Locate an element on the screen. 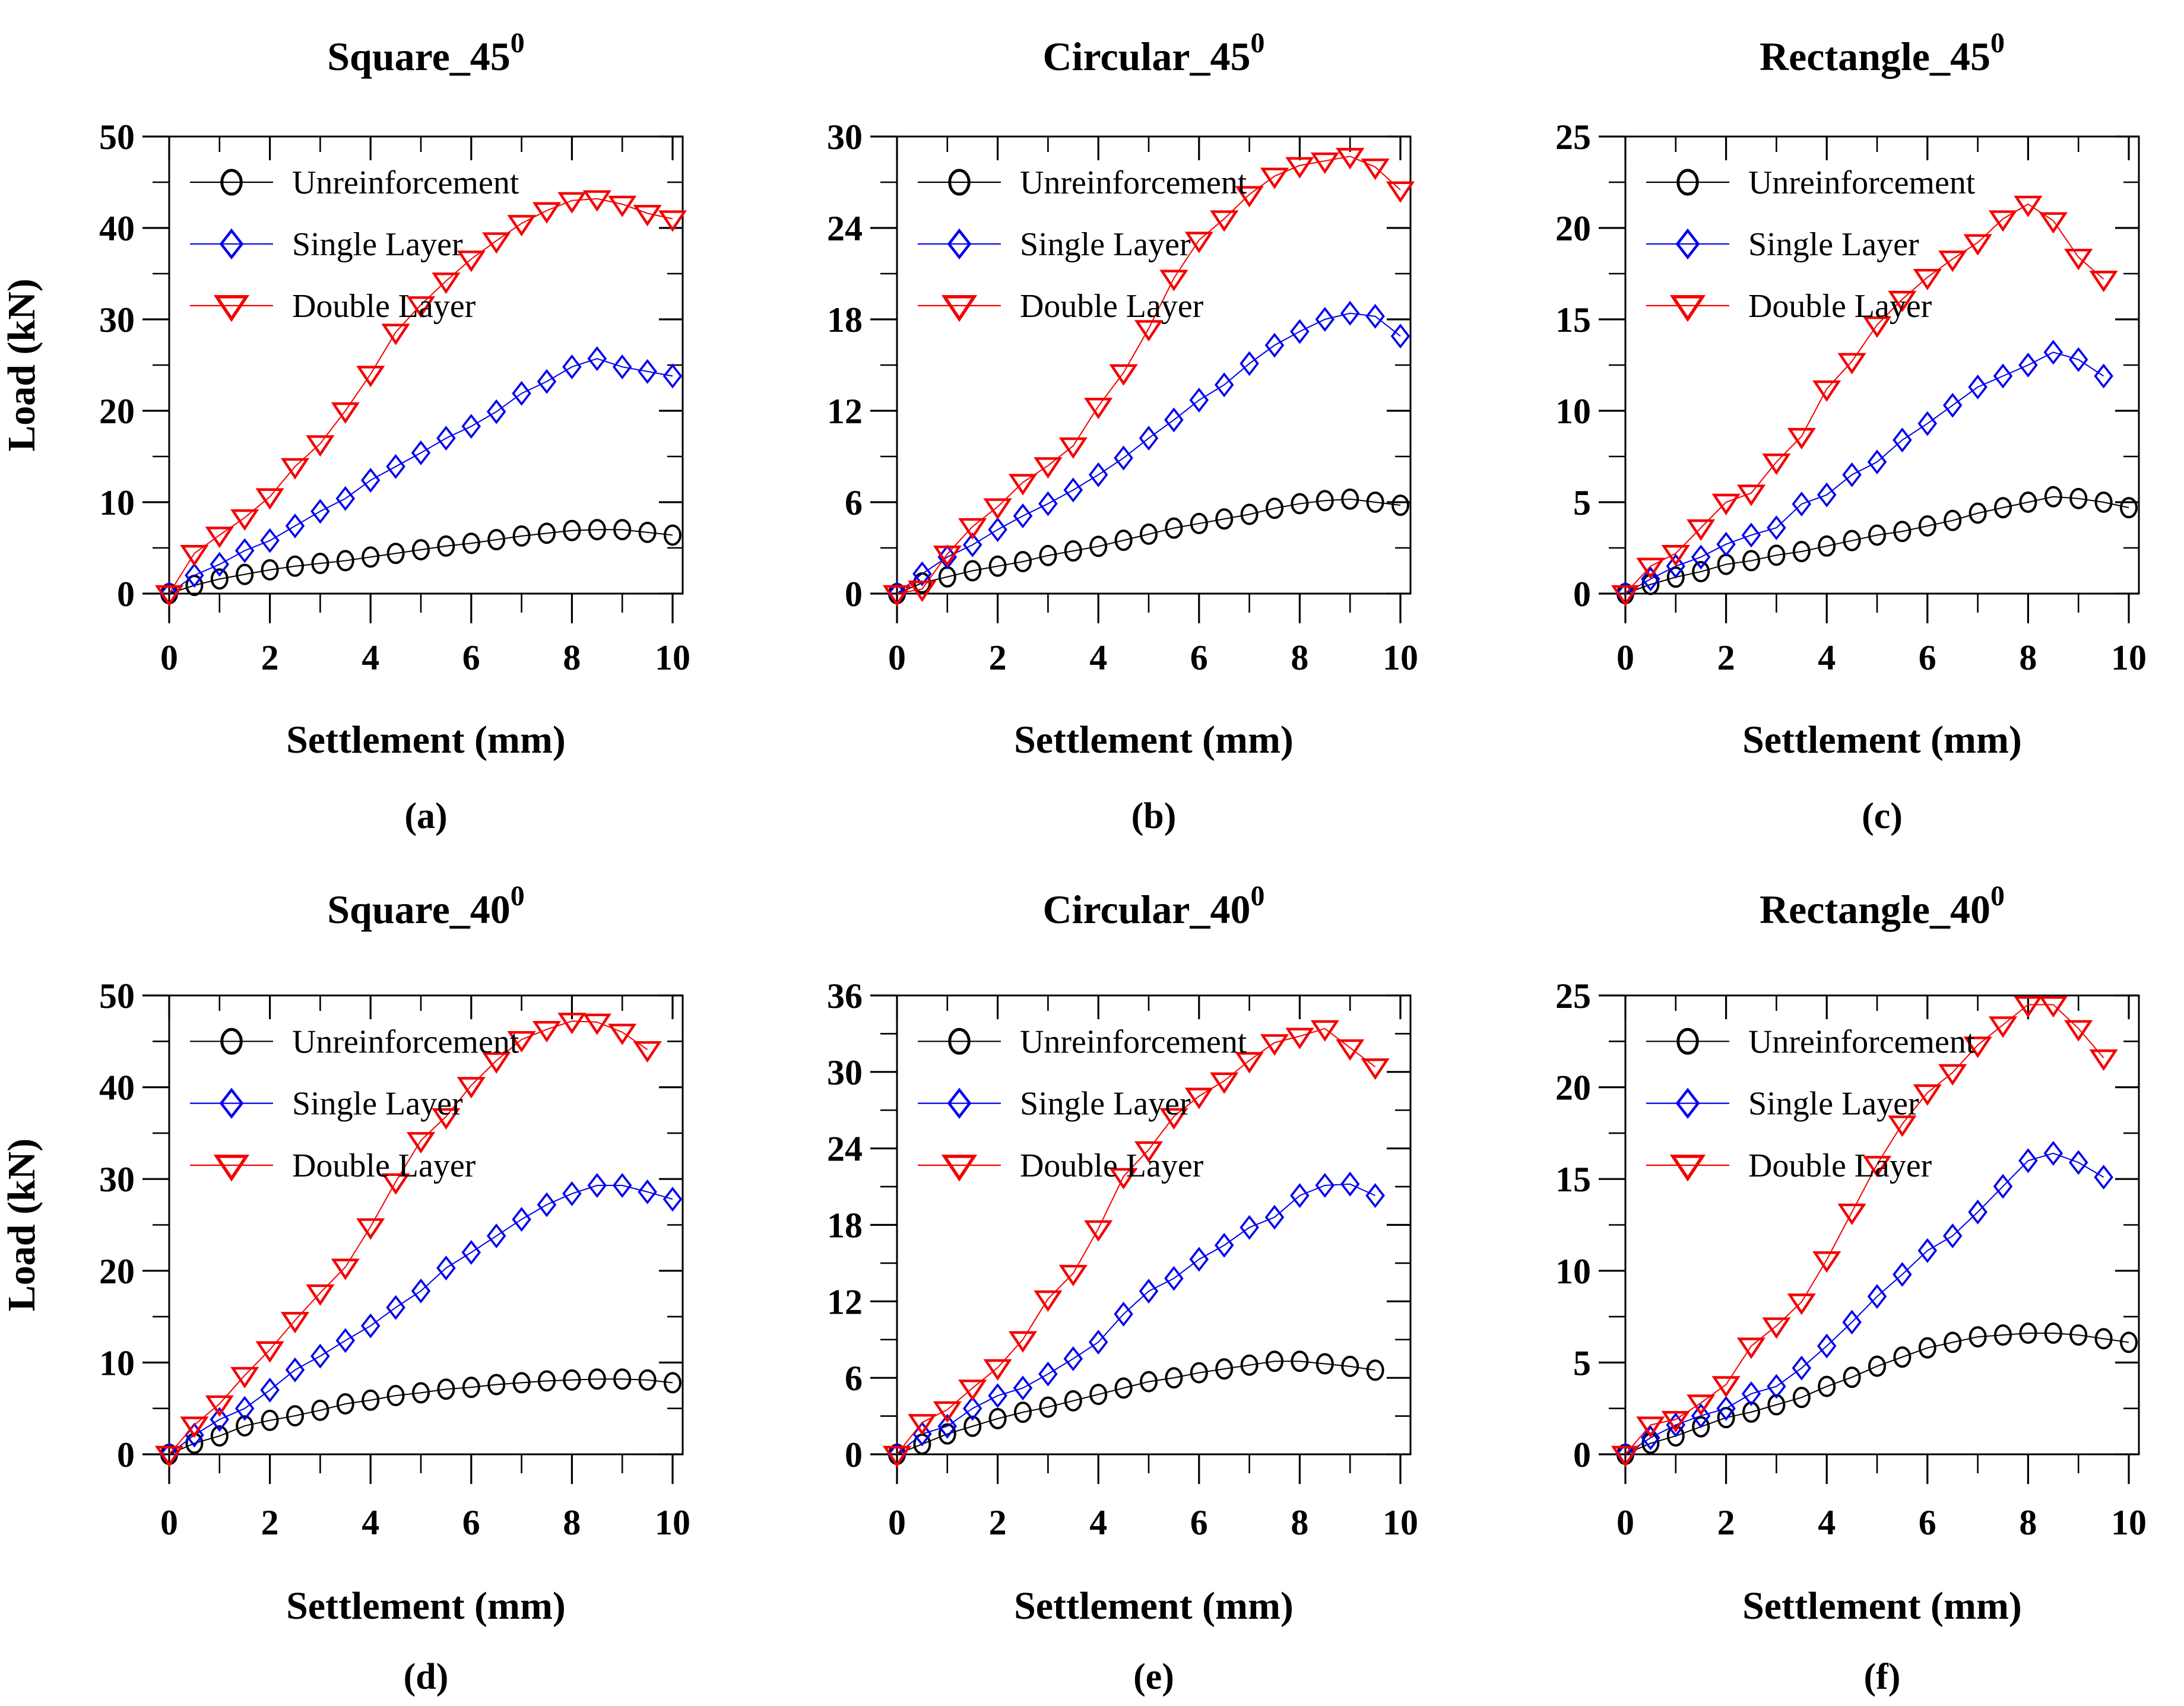  y-tick-label: 18 is located at coordinates (845, 1225).